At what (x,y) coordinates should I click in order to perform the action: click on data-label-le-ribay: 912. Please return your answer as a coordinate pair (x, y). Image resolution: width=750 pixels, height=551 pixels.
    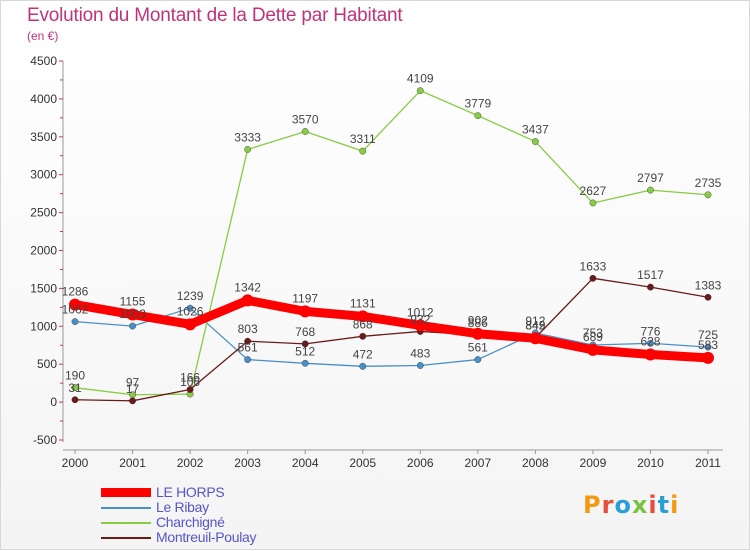
    Looking at the image, I should click on (535, 321).